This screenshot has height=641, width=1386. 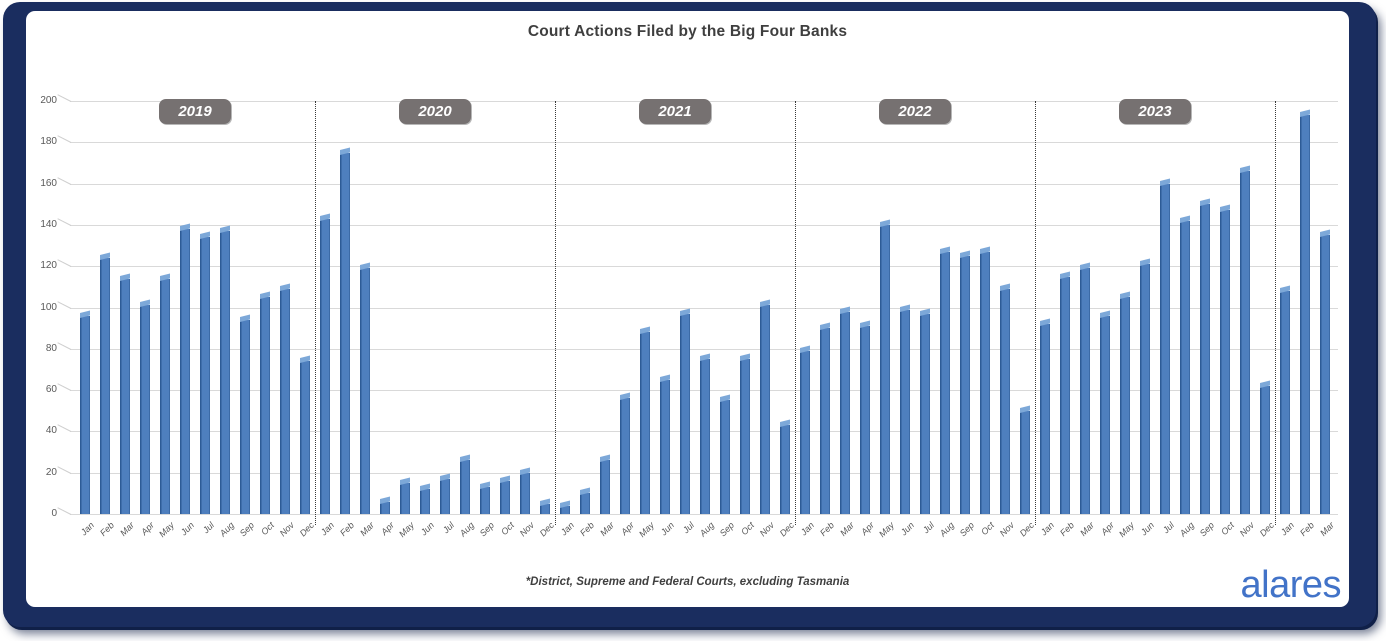 I want to click on y-axis-label: 200, so click(x=48, y=100).